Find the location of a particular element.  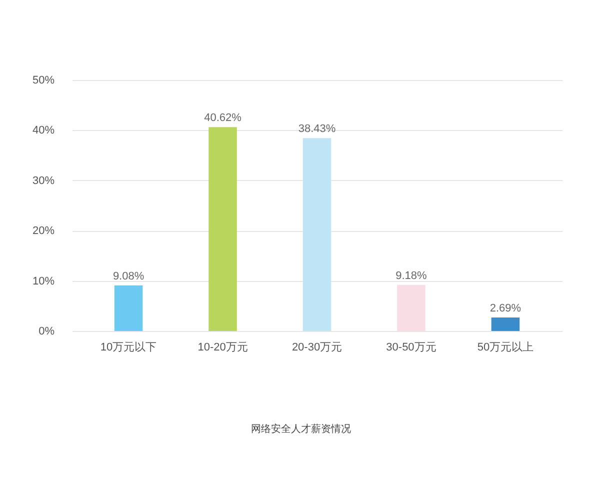

y-tick-label: 0% is located at coordinates (46, 332).